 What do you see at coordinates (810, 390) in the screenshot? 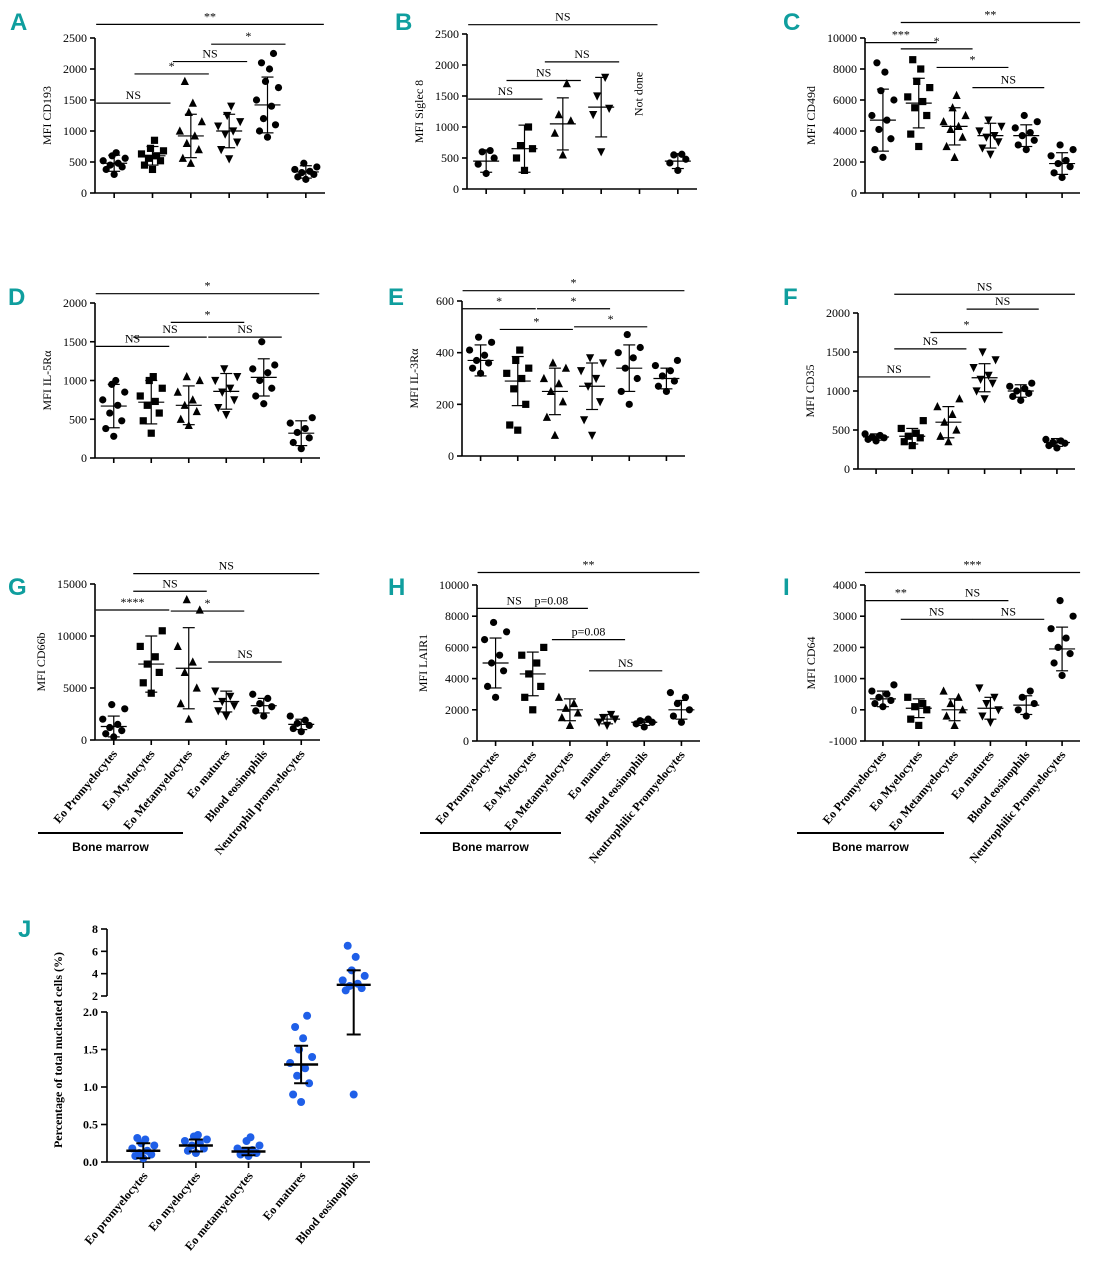
I see `y-axis-label: MFI CD35` at bounding box center [810, 390].